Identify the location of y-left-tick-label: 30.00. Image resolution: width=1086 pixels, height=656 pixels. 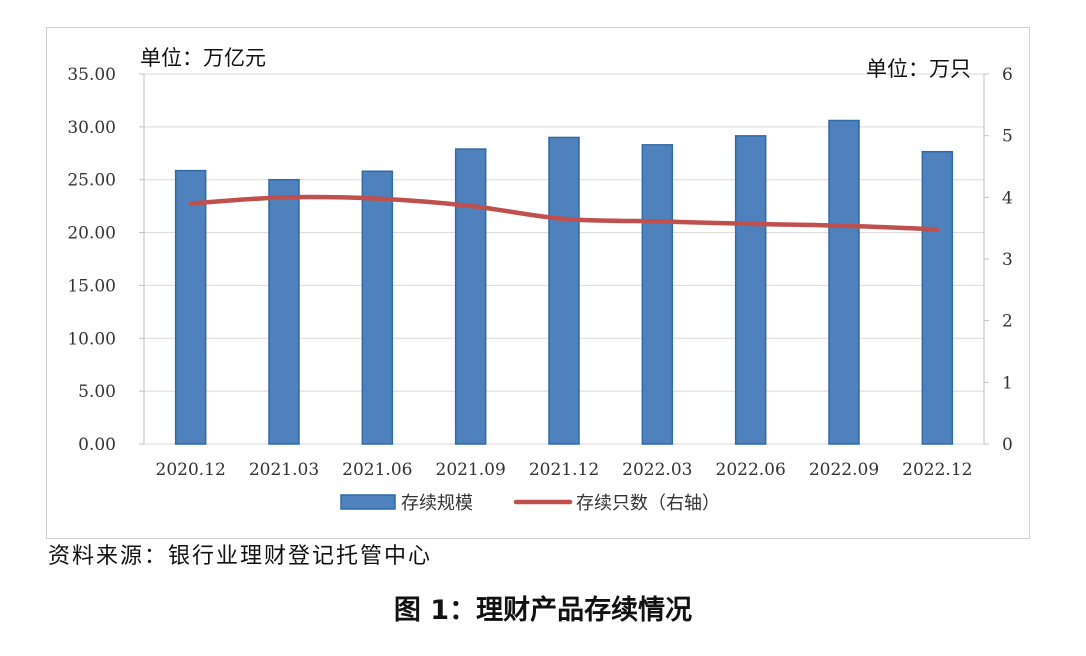
(91, 128).